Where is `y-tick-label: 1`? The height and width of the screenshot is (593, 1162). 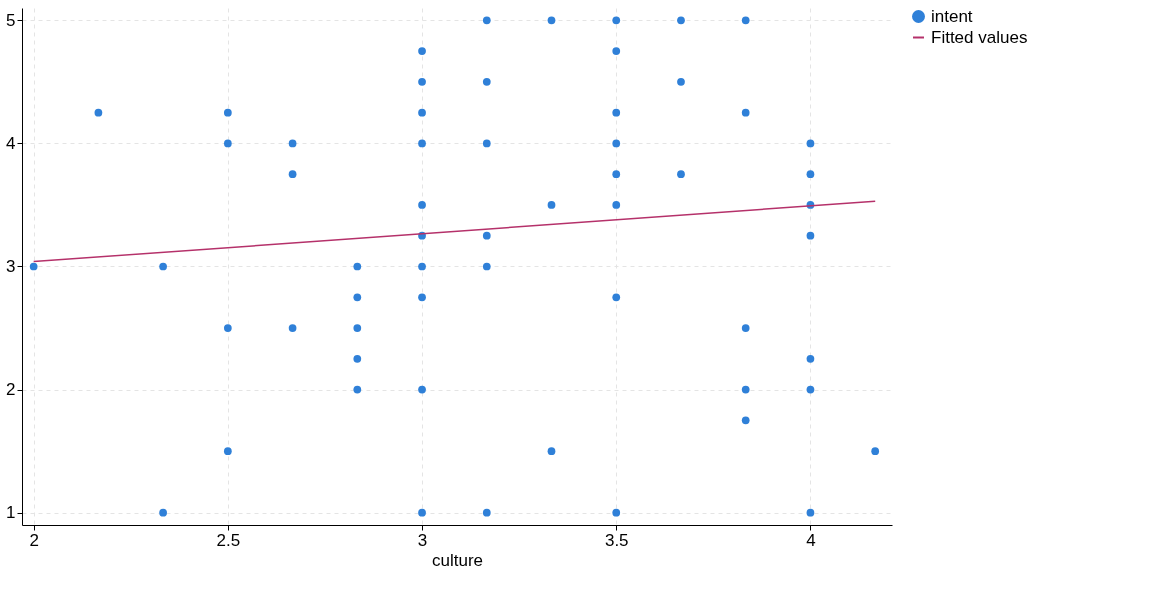 y-tick-label: 1 is located at coordinates (11, 513).